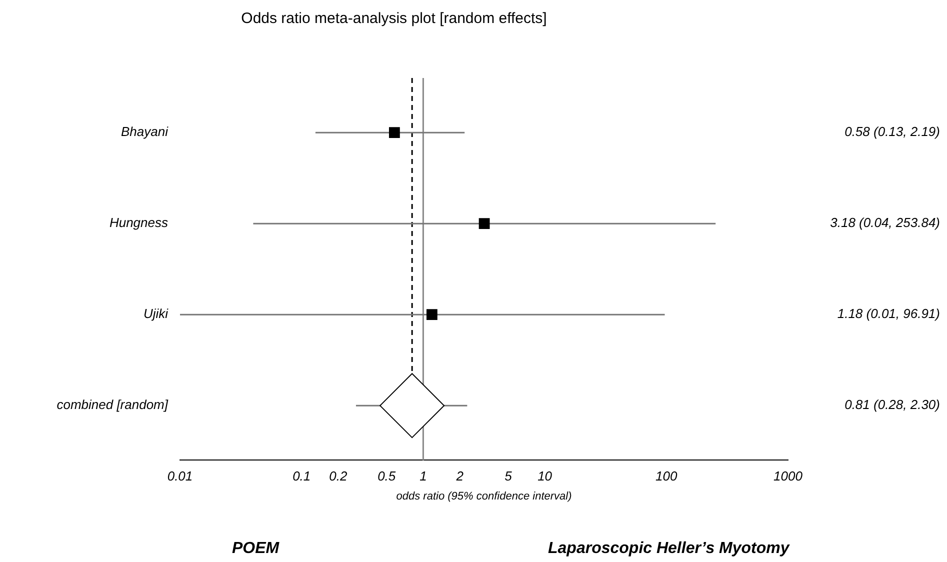 The image size is (947, 562). Describe the element at coordinates (669, 548) in the screenshot. I see `text: Laparoscopic Heller’s Myotomy` at that location.